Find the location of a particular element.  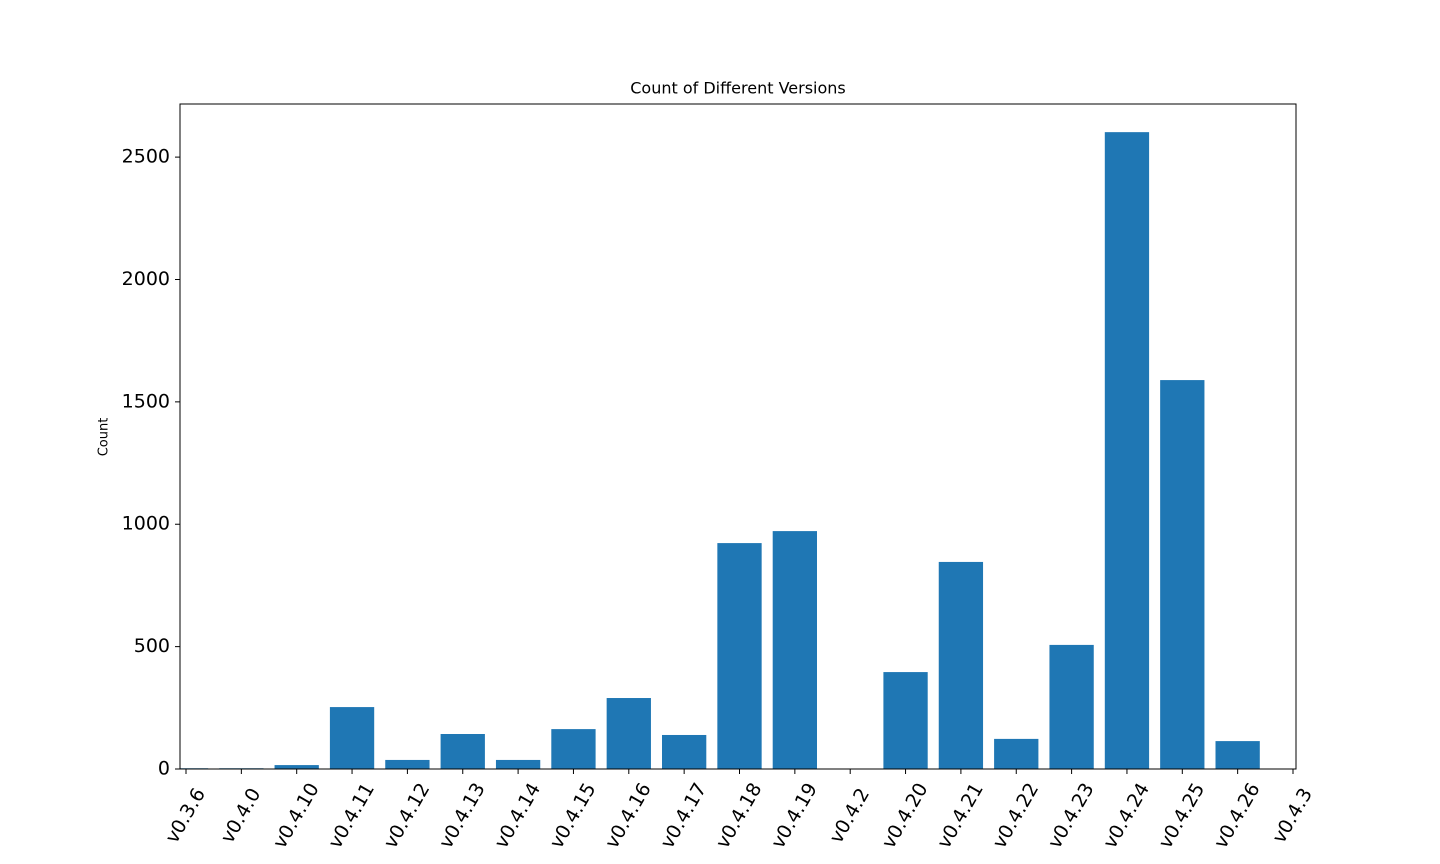

chart-title: Count of Different Versions is located at coordinates (737, 88).